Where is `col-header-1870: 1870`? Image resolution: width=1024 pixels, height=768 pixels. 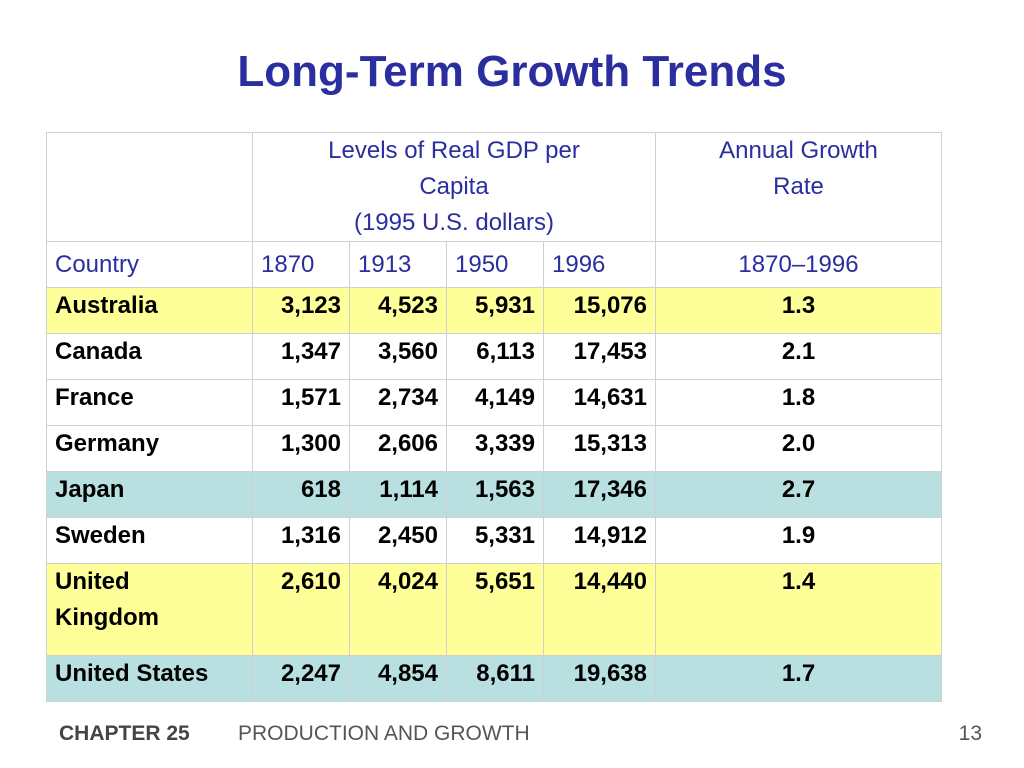
col-header-1870: 1870 is located at coordinates (301, 264).